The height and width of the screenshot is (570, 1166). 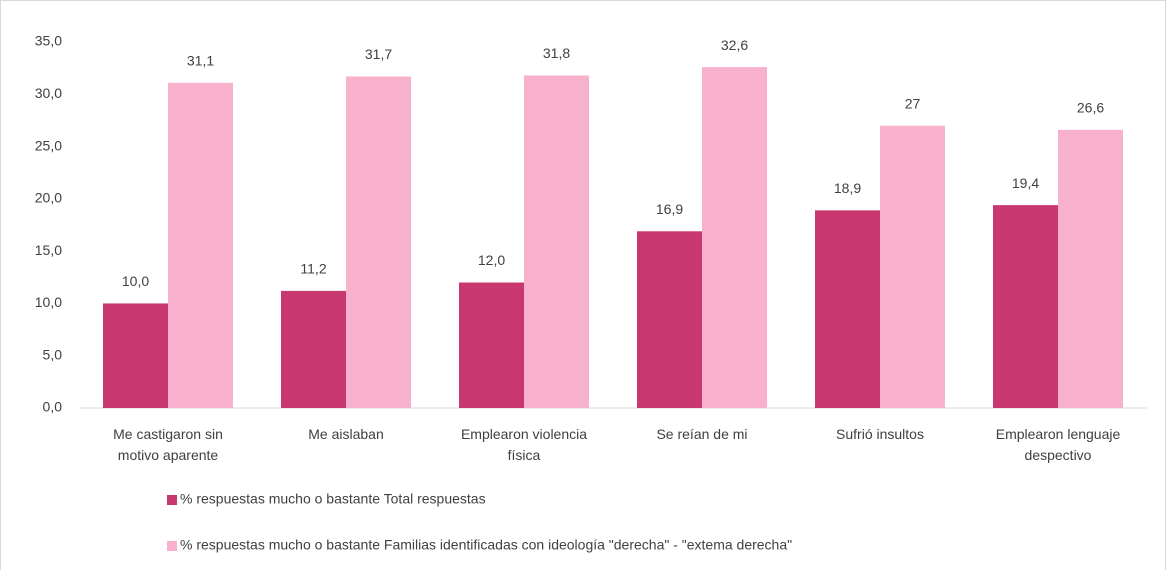 What do you see at coordinates (880, 434) in the screenshot?
I see `x-tick-label: Sufrió insultos` at bounding box center [880, 434].